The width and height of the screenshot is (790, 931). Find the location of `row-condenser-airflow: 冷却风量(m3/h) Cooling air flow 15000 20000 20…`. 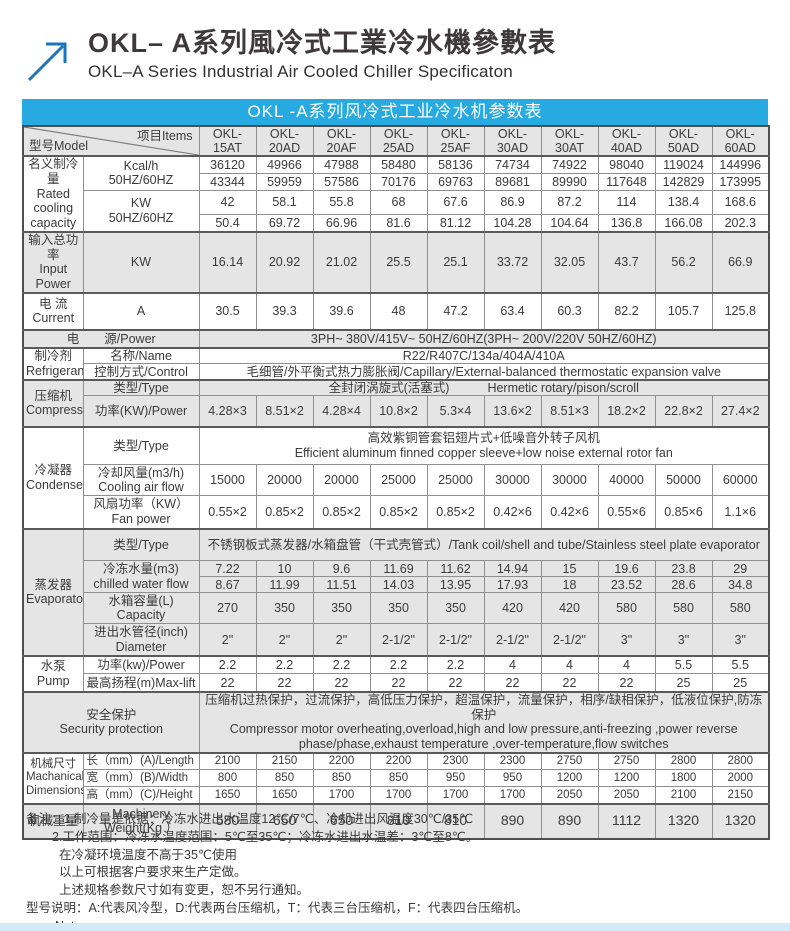

row-condenser-airflow: 冷却风量(m3/h) Cooling air flow 15000 20000 20… is located at coordinates (396, 480).